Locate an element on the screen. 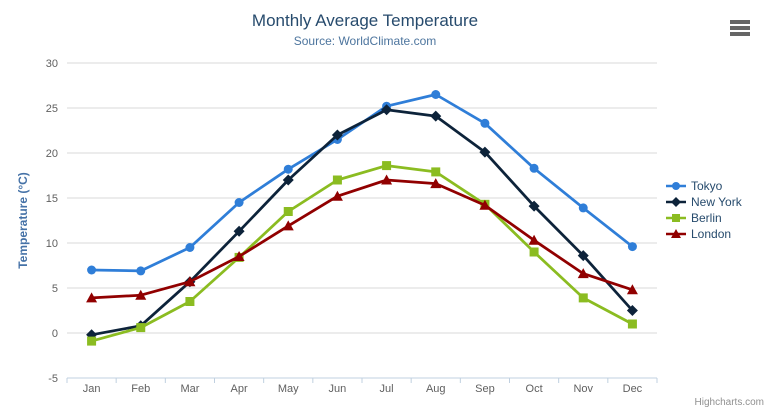  marker-tokyo-oct is located at coordinates (534, 168).